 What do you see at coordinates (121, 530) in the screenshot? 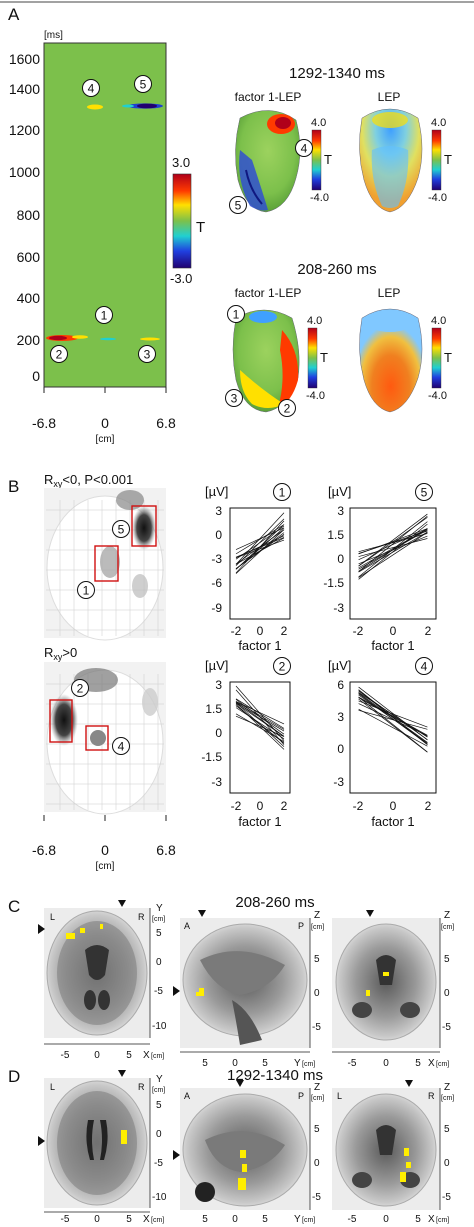
I see `neg-marker-5: 5` at bounding box center [121, 530].